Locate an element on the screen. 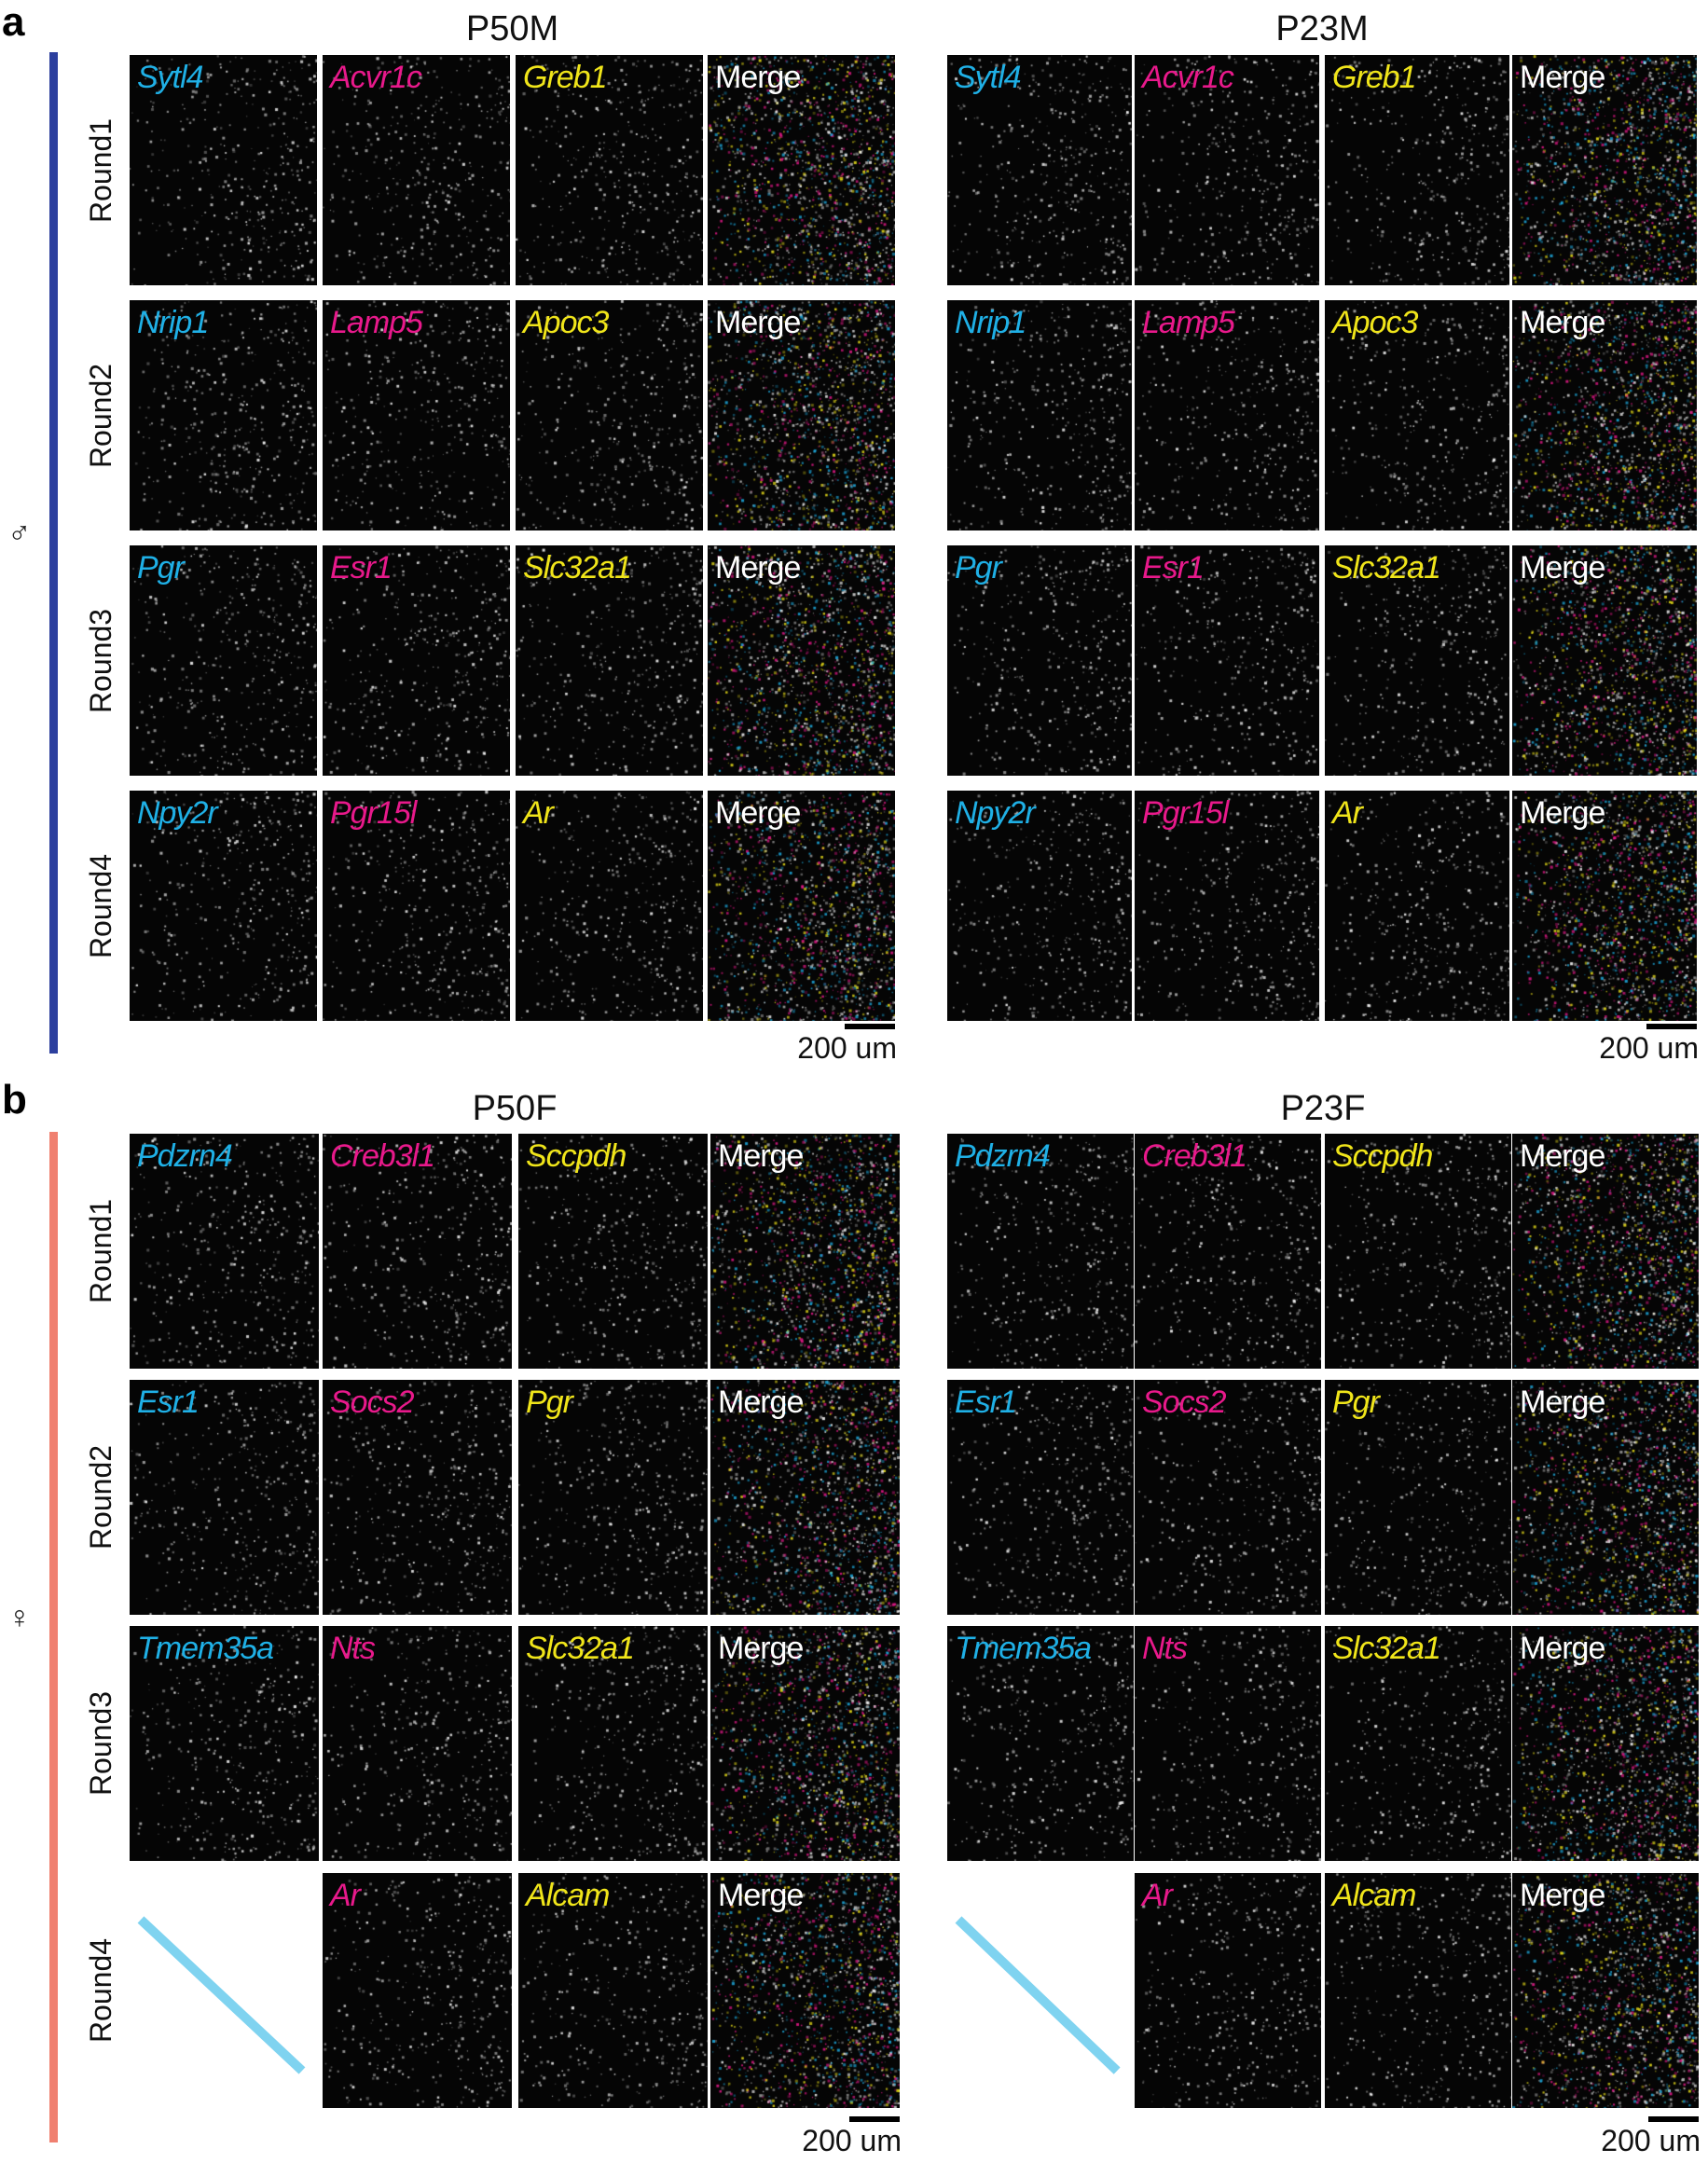  not-applicable-slash is located at coordinates (222, 1995).